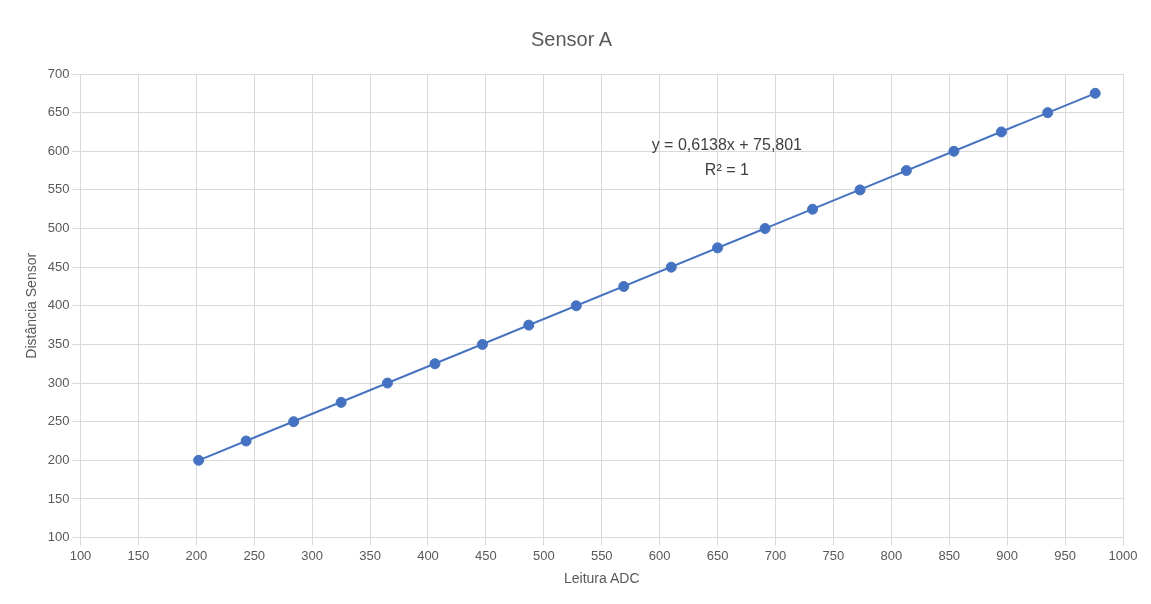 The height and width of the screenshot is (604, 1151). I want to click on x-tick-label: 750, so click(833, 555).